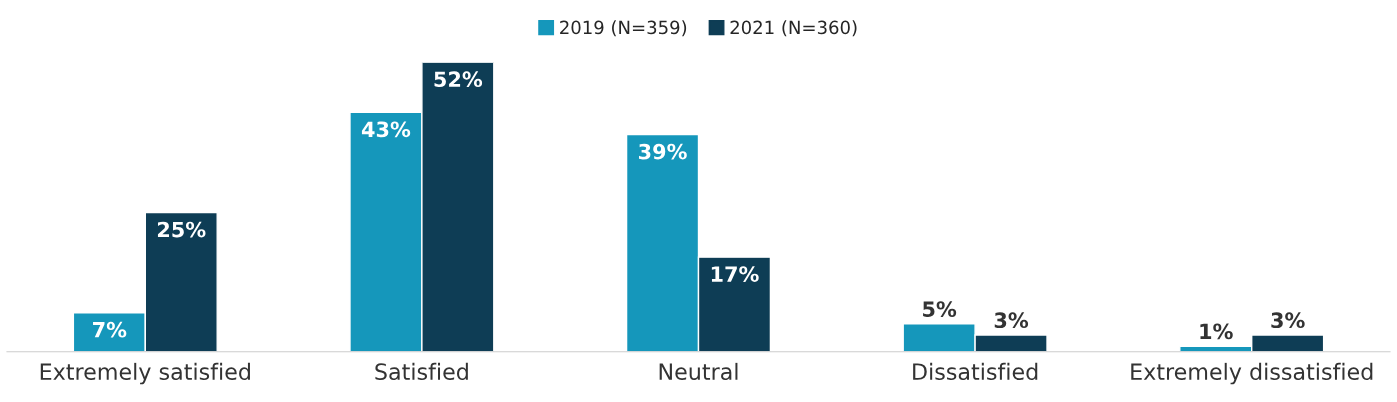  Describe the element at coordinates (975, 371) in the screenshot. I see `x-tick-label: Dissatisfied` at that location.